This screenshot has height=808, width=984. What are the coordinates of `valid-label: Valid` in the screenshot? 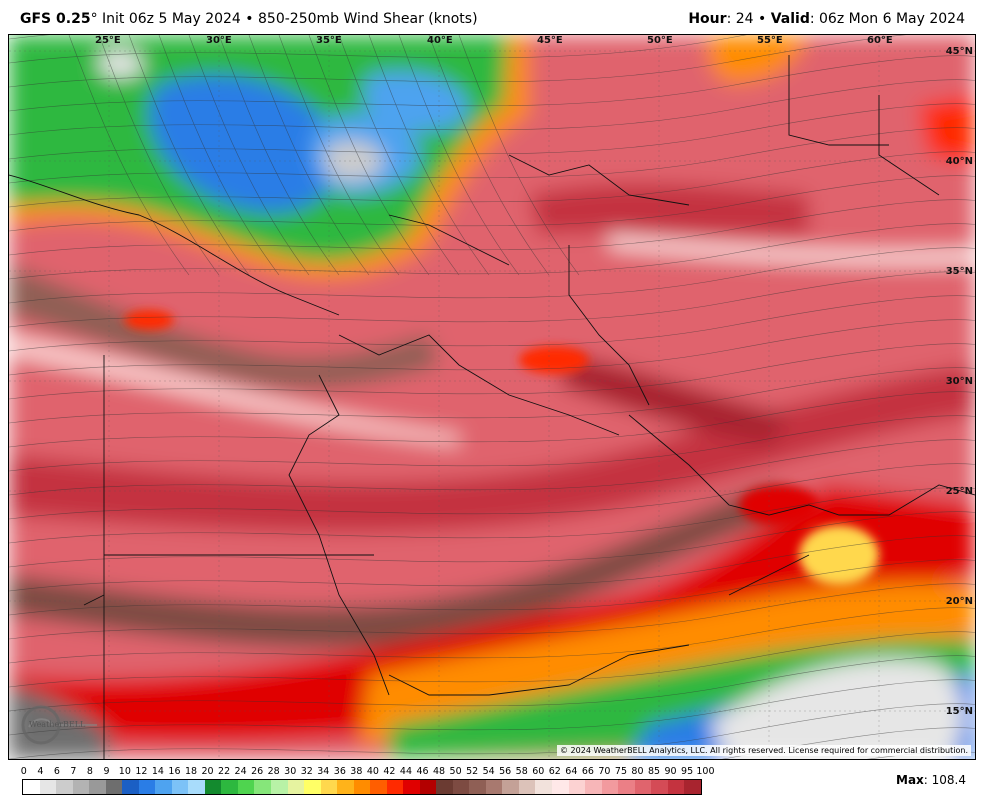 It's located at (790, 19).